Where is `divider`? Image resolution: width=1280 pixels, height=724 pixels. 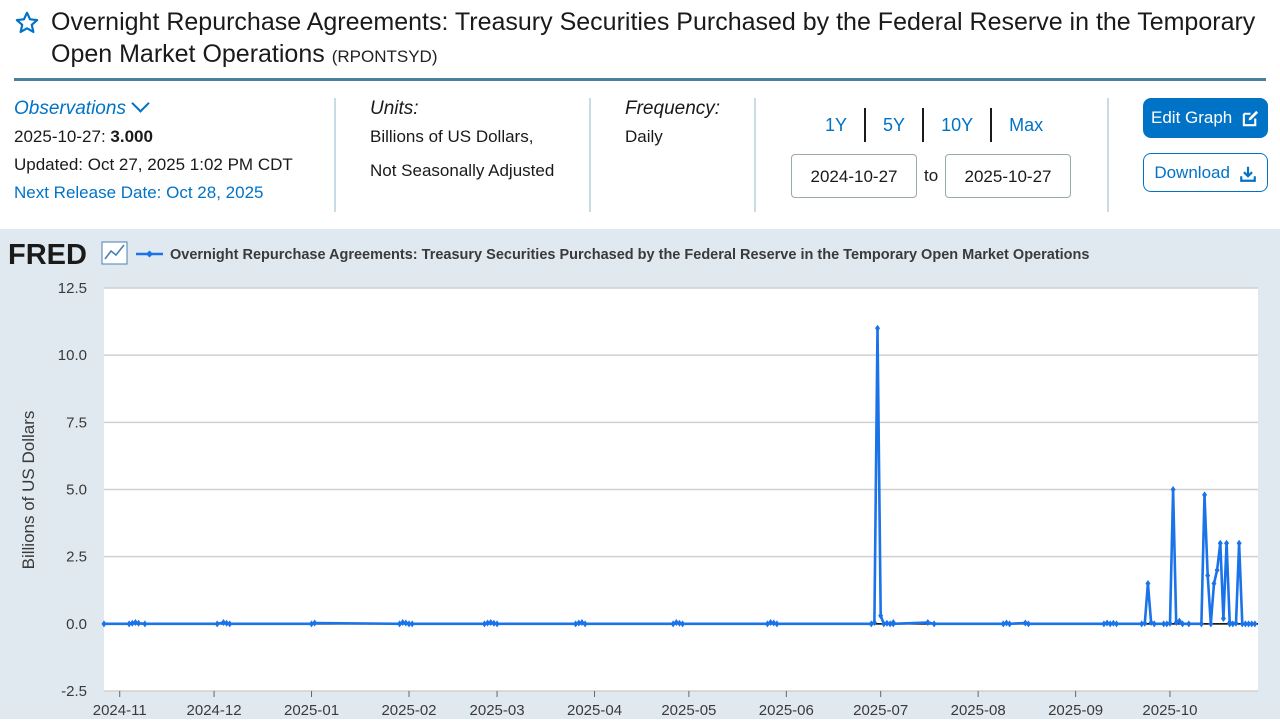
divider is located at coordinates (755, 155).